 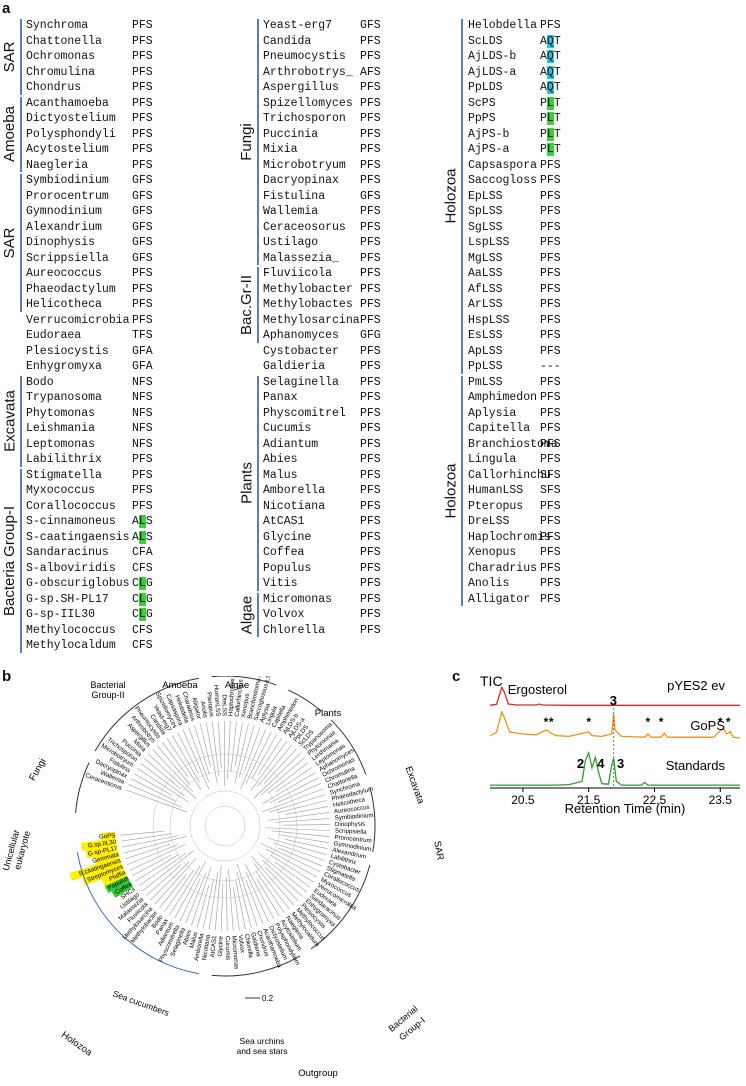 What do you see at coordinates (304, 56) in the screenshot?
I see `species-name: Pneumocystis` at bounding box center [304, 56].